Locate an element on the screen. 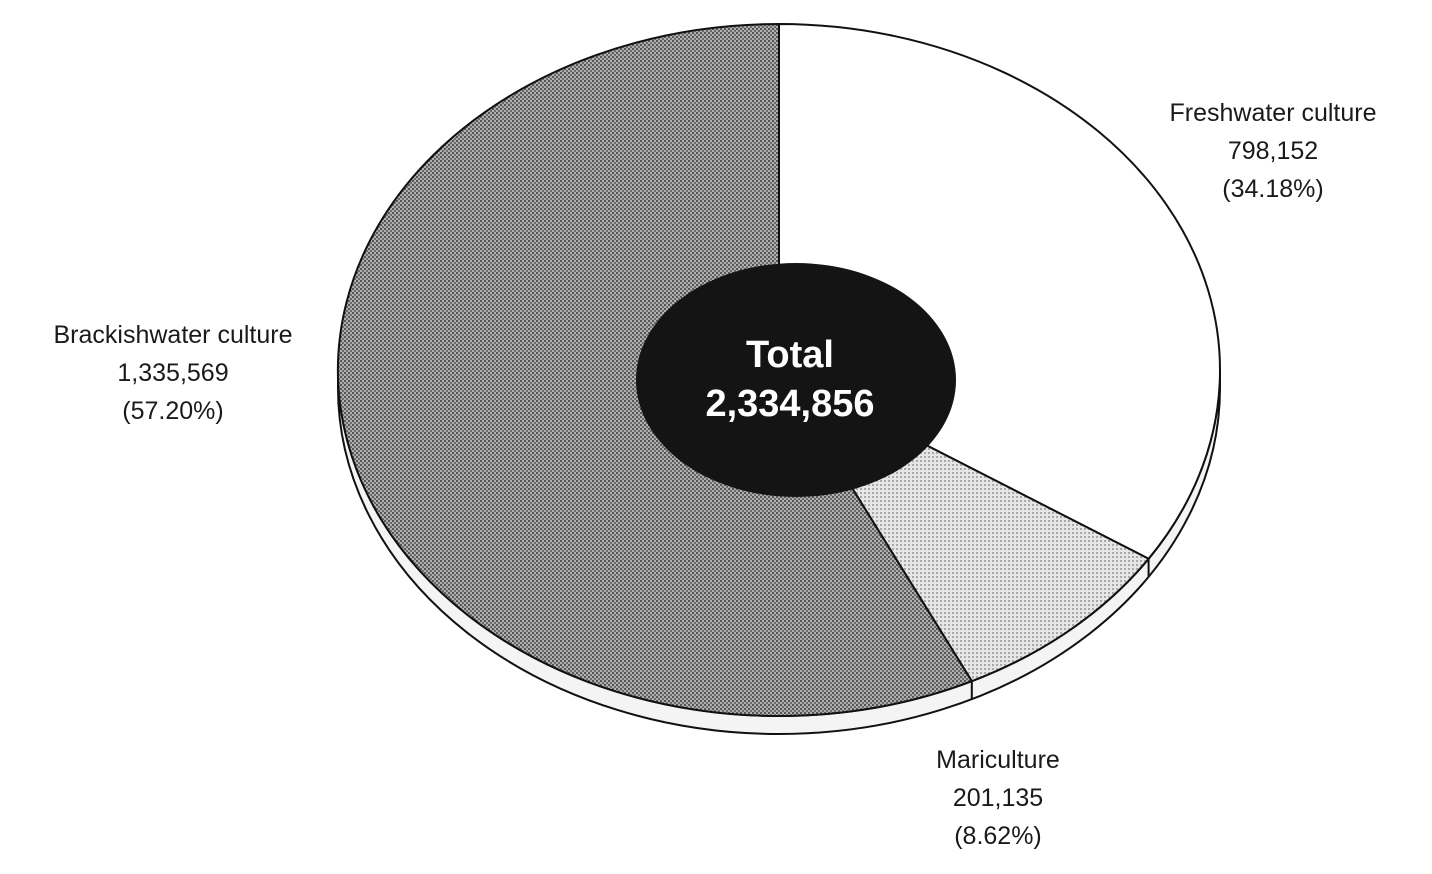 The height and width of the screenshot is (874, 1432). slice-percent: (34.18%) is located at coordinates (1273, 189).